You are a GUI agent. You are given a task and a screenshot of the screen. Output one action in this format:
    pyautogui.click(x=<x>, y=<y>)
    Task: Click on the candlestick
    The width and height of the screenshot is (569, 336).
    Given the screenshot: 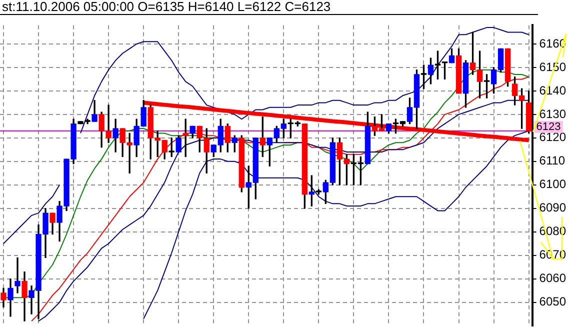 What is the action you would take?
    pyautogui.click(x=17, y=275)
    